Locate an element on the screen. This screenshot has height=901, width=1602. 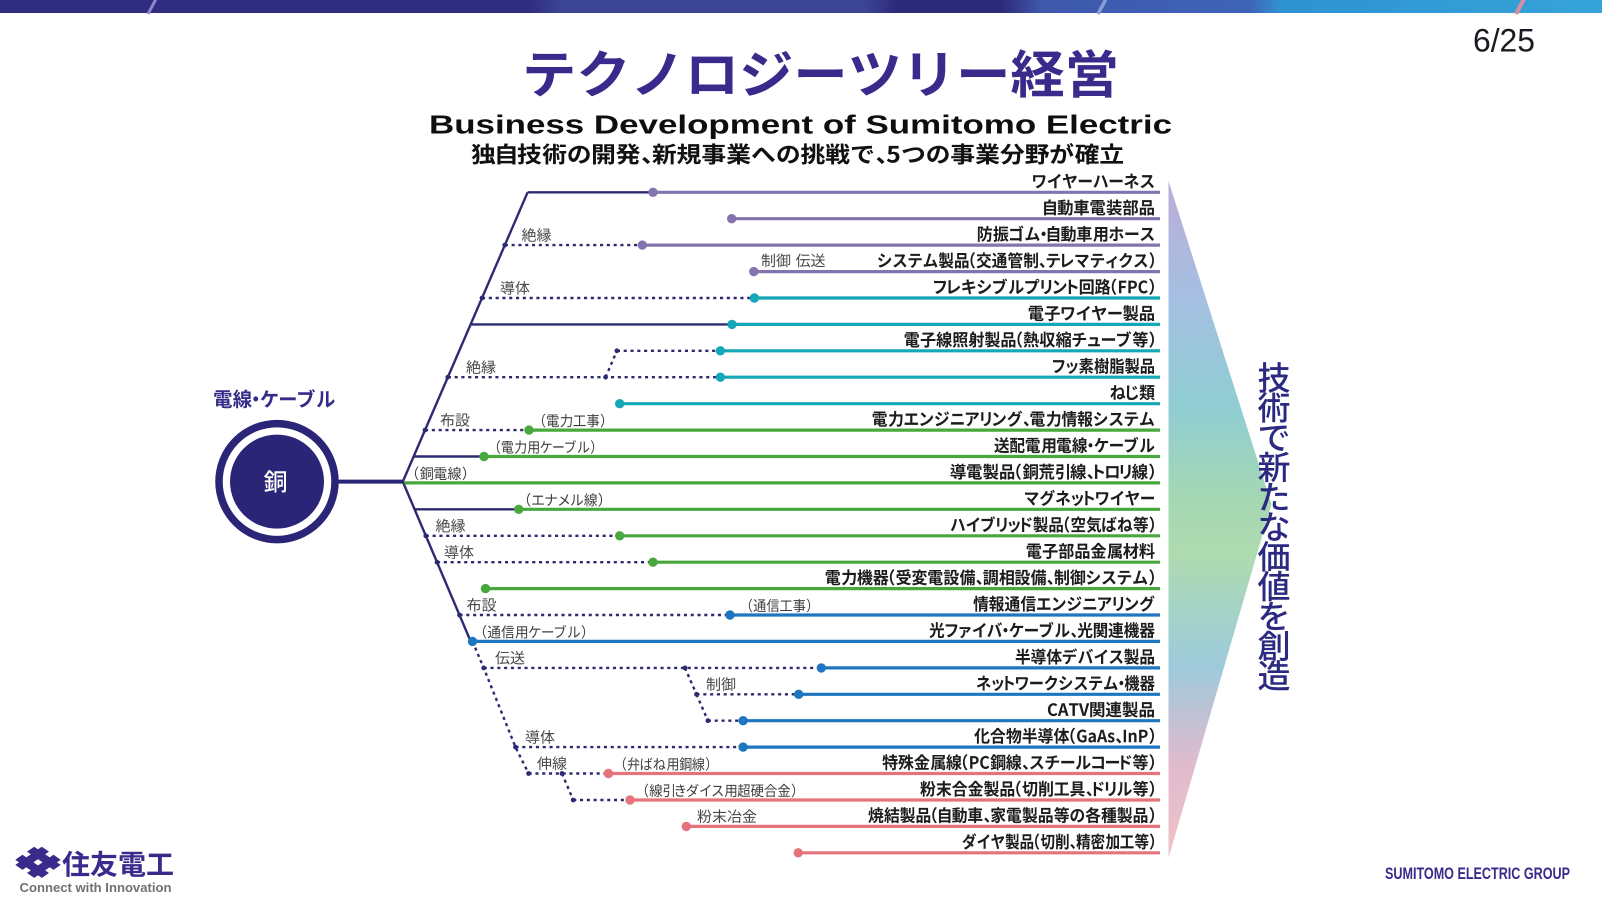
svg-text: Connect with Innovation is located at coordinates (96, 887).